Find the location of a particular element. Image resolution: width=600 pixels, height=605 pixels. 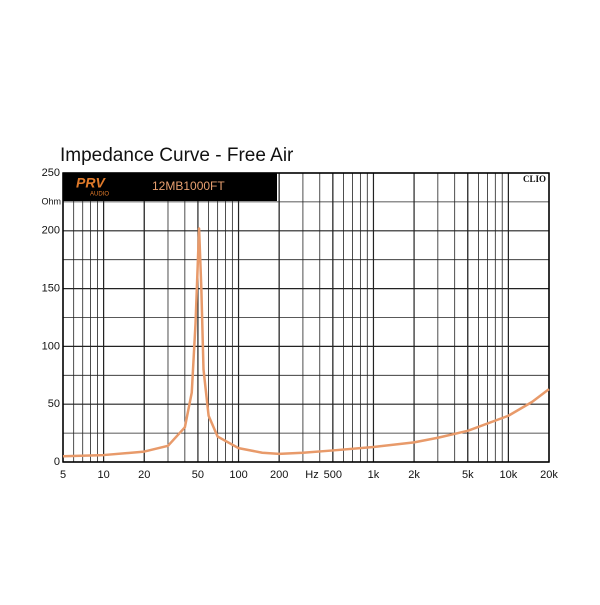

brand-sub: AUDIO is located at coordinates (99, 195).